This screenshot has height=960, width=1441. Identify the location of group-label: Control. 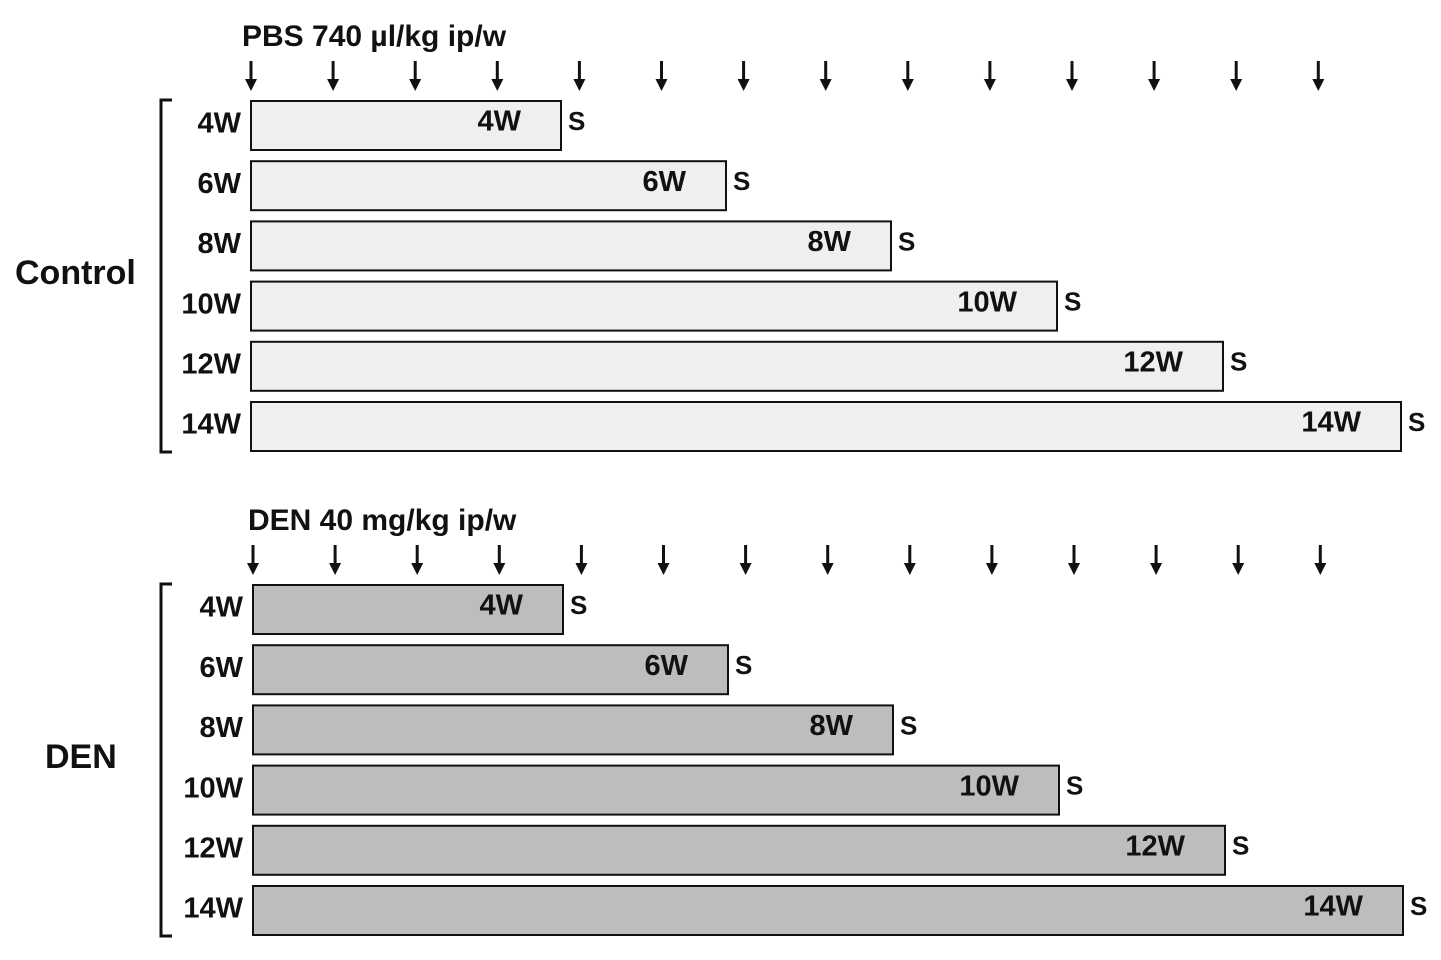
(75, 273).